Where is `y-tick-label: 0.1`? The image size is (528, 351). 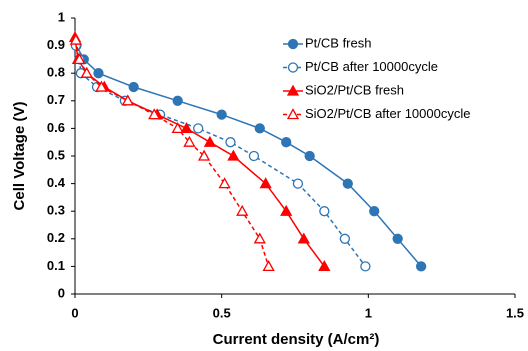 y-tick-label: 0.1 is located at coordinates (56, 265).